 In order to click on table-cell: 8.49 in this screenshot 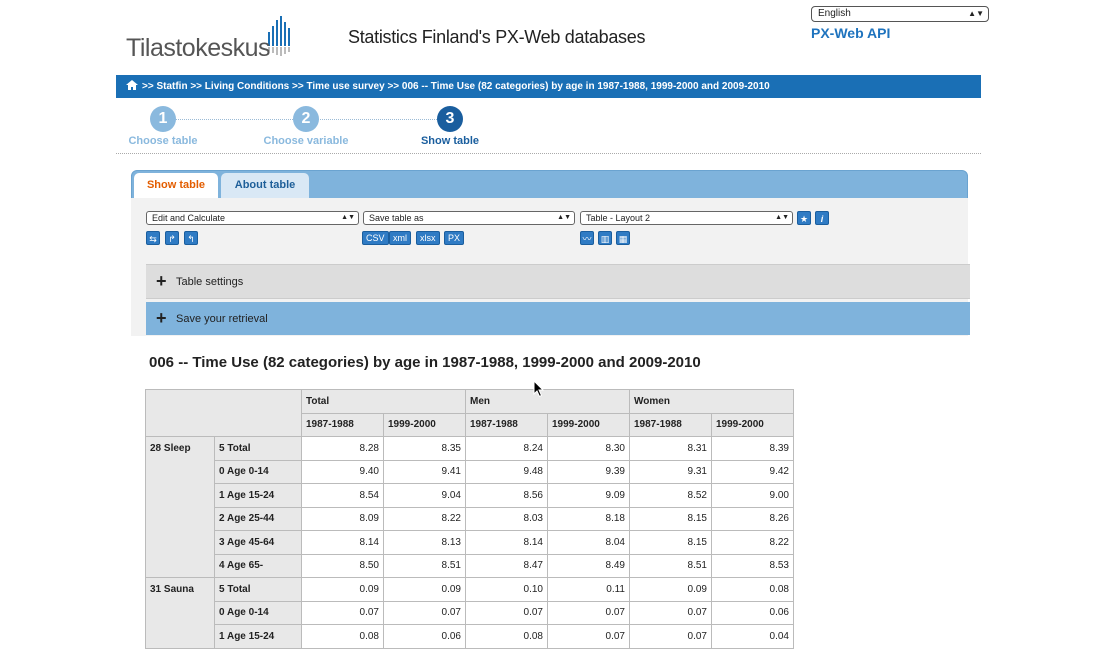, I will do `click(588, 565)`.